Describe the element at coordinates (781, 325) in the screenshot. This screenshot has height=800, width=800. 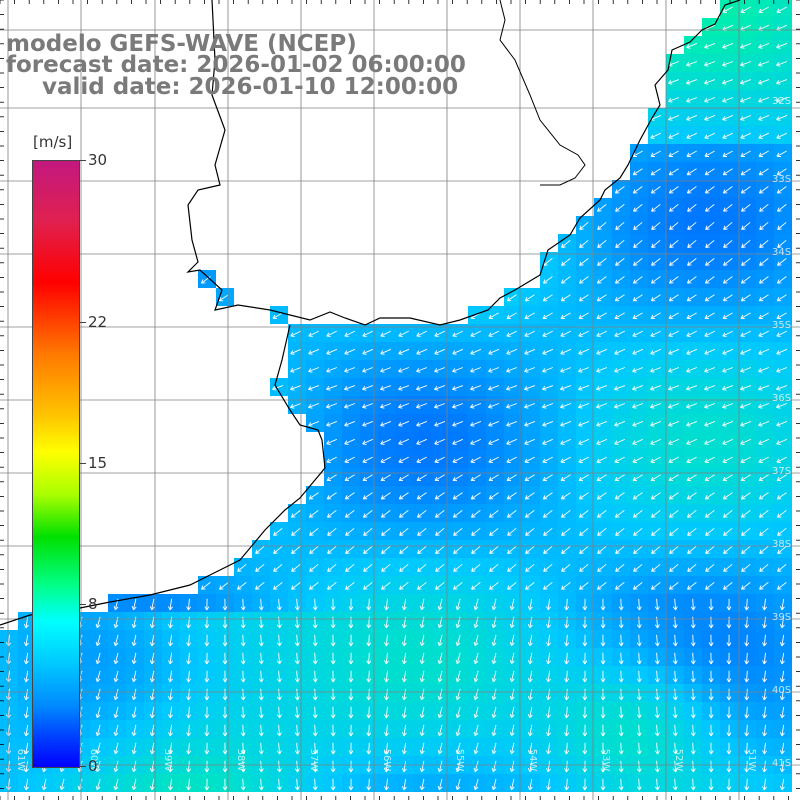
I see `latitude-label: 35S` at that location.